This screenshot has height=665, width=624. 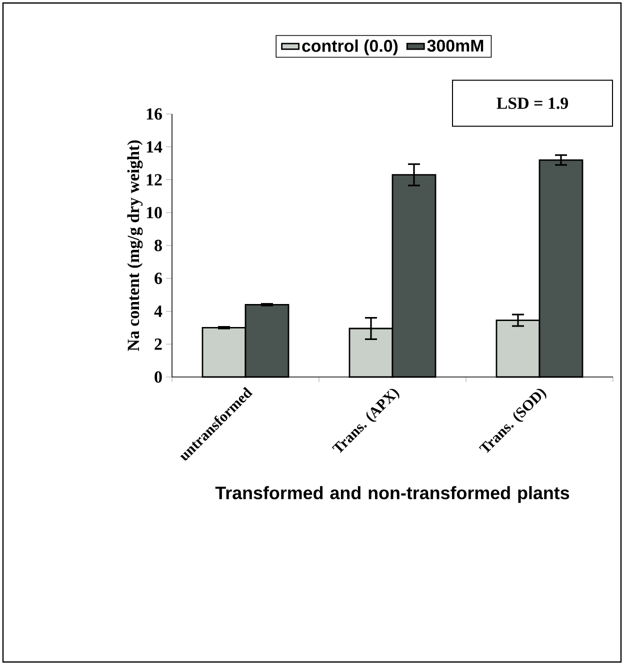 I want to click on y-tick-label: 16, so click(x=154, y=114).